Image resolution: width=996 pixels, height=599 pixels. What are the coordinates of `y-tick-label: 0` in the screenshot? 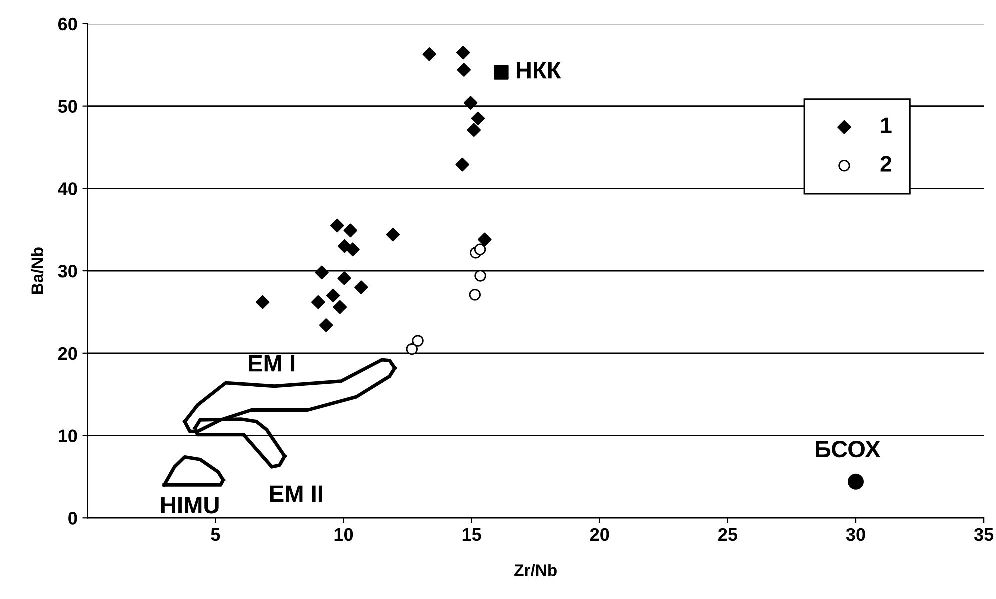 It's located at (73, 518).